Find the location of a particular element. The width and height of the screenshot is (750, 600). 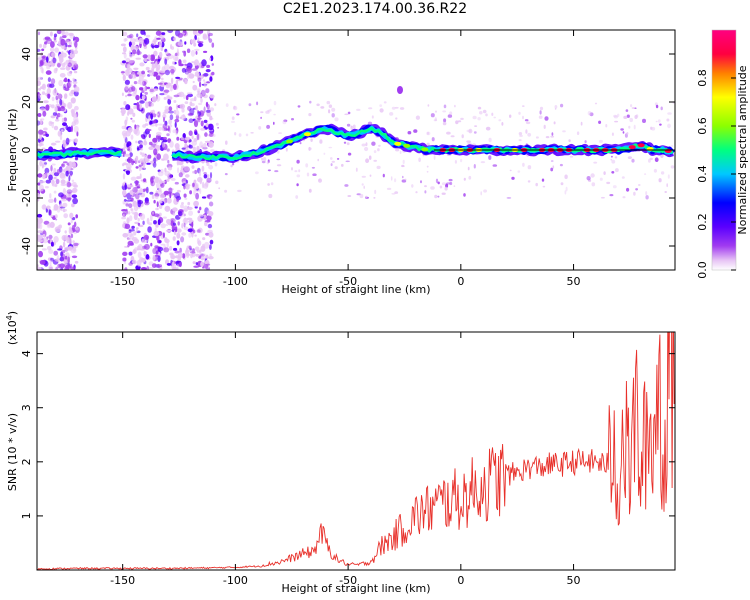

page-title: C2E1.2023.174.00.36.R22 is located at coordinates (375, 9).